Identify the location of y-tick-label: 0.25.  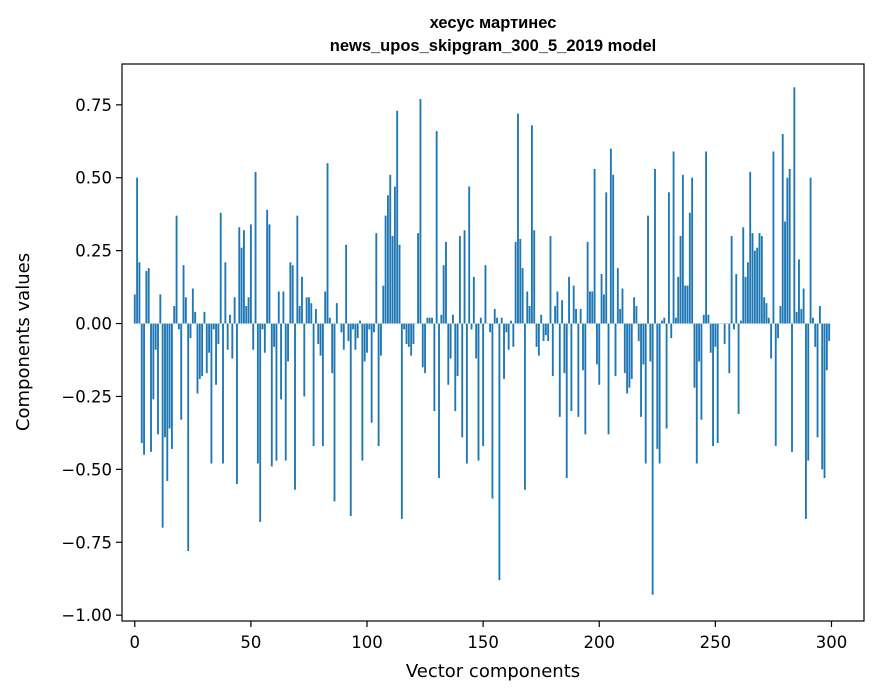
(93, 251).